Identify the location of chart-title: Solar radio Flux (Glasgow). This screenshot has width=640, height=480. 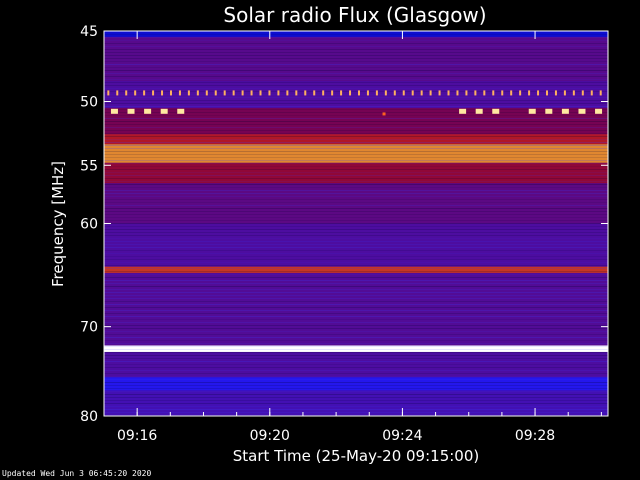
(354, 15).